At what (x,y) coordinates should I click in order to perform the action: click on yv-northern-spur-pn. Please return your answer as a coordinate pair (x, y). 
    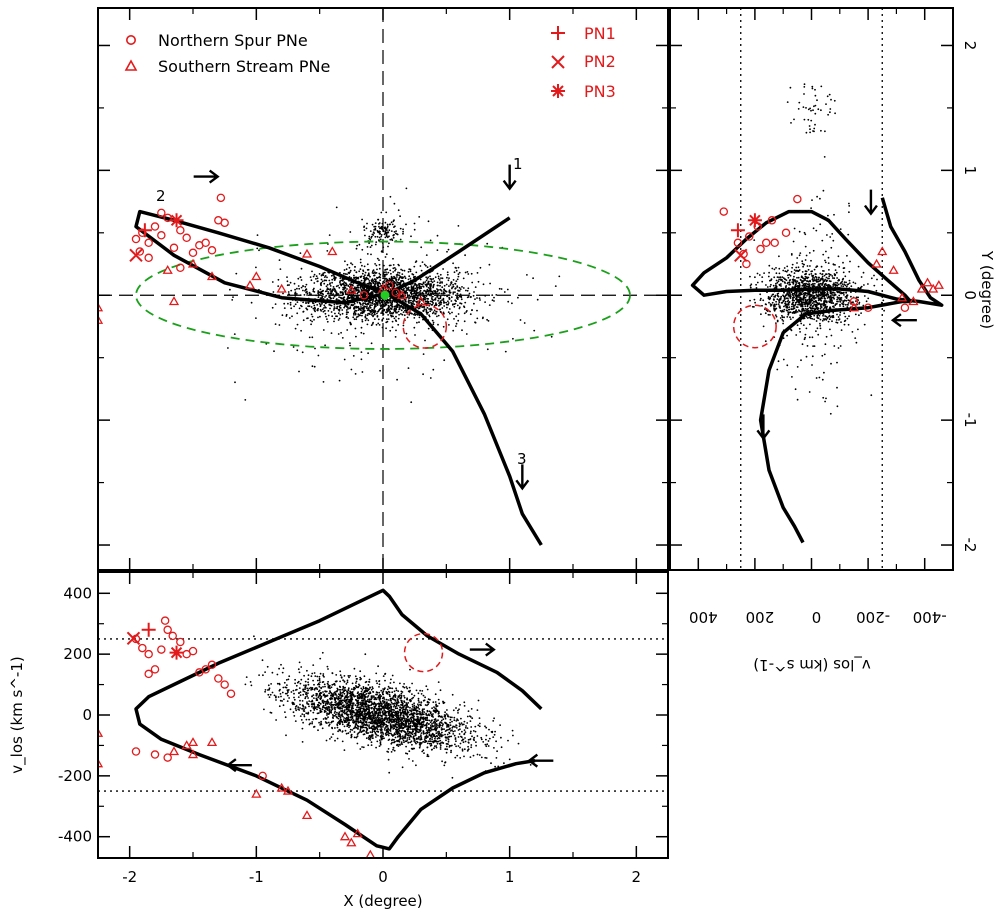
    Looking at the image, I should click on (760, 249).